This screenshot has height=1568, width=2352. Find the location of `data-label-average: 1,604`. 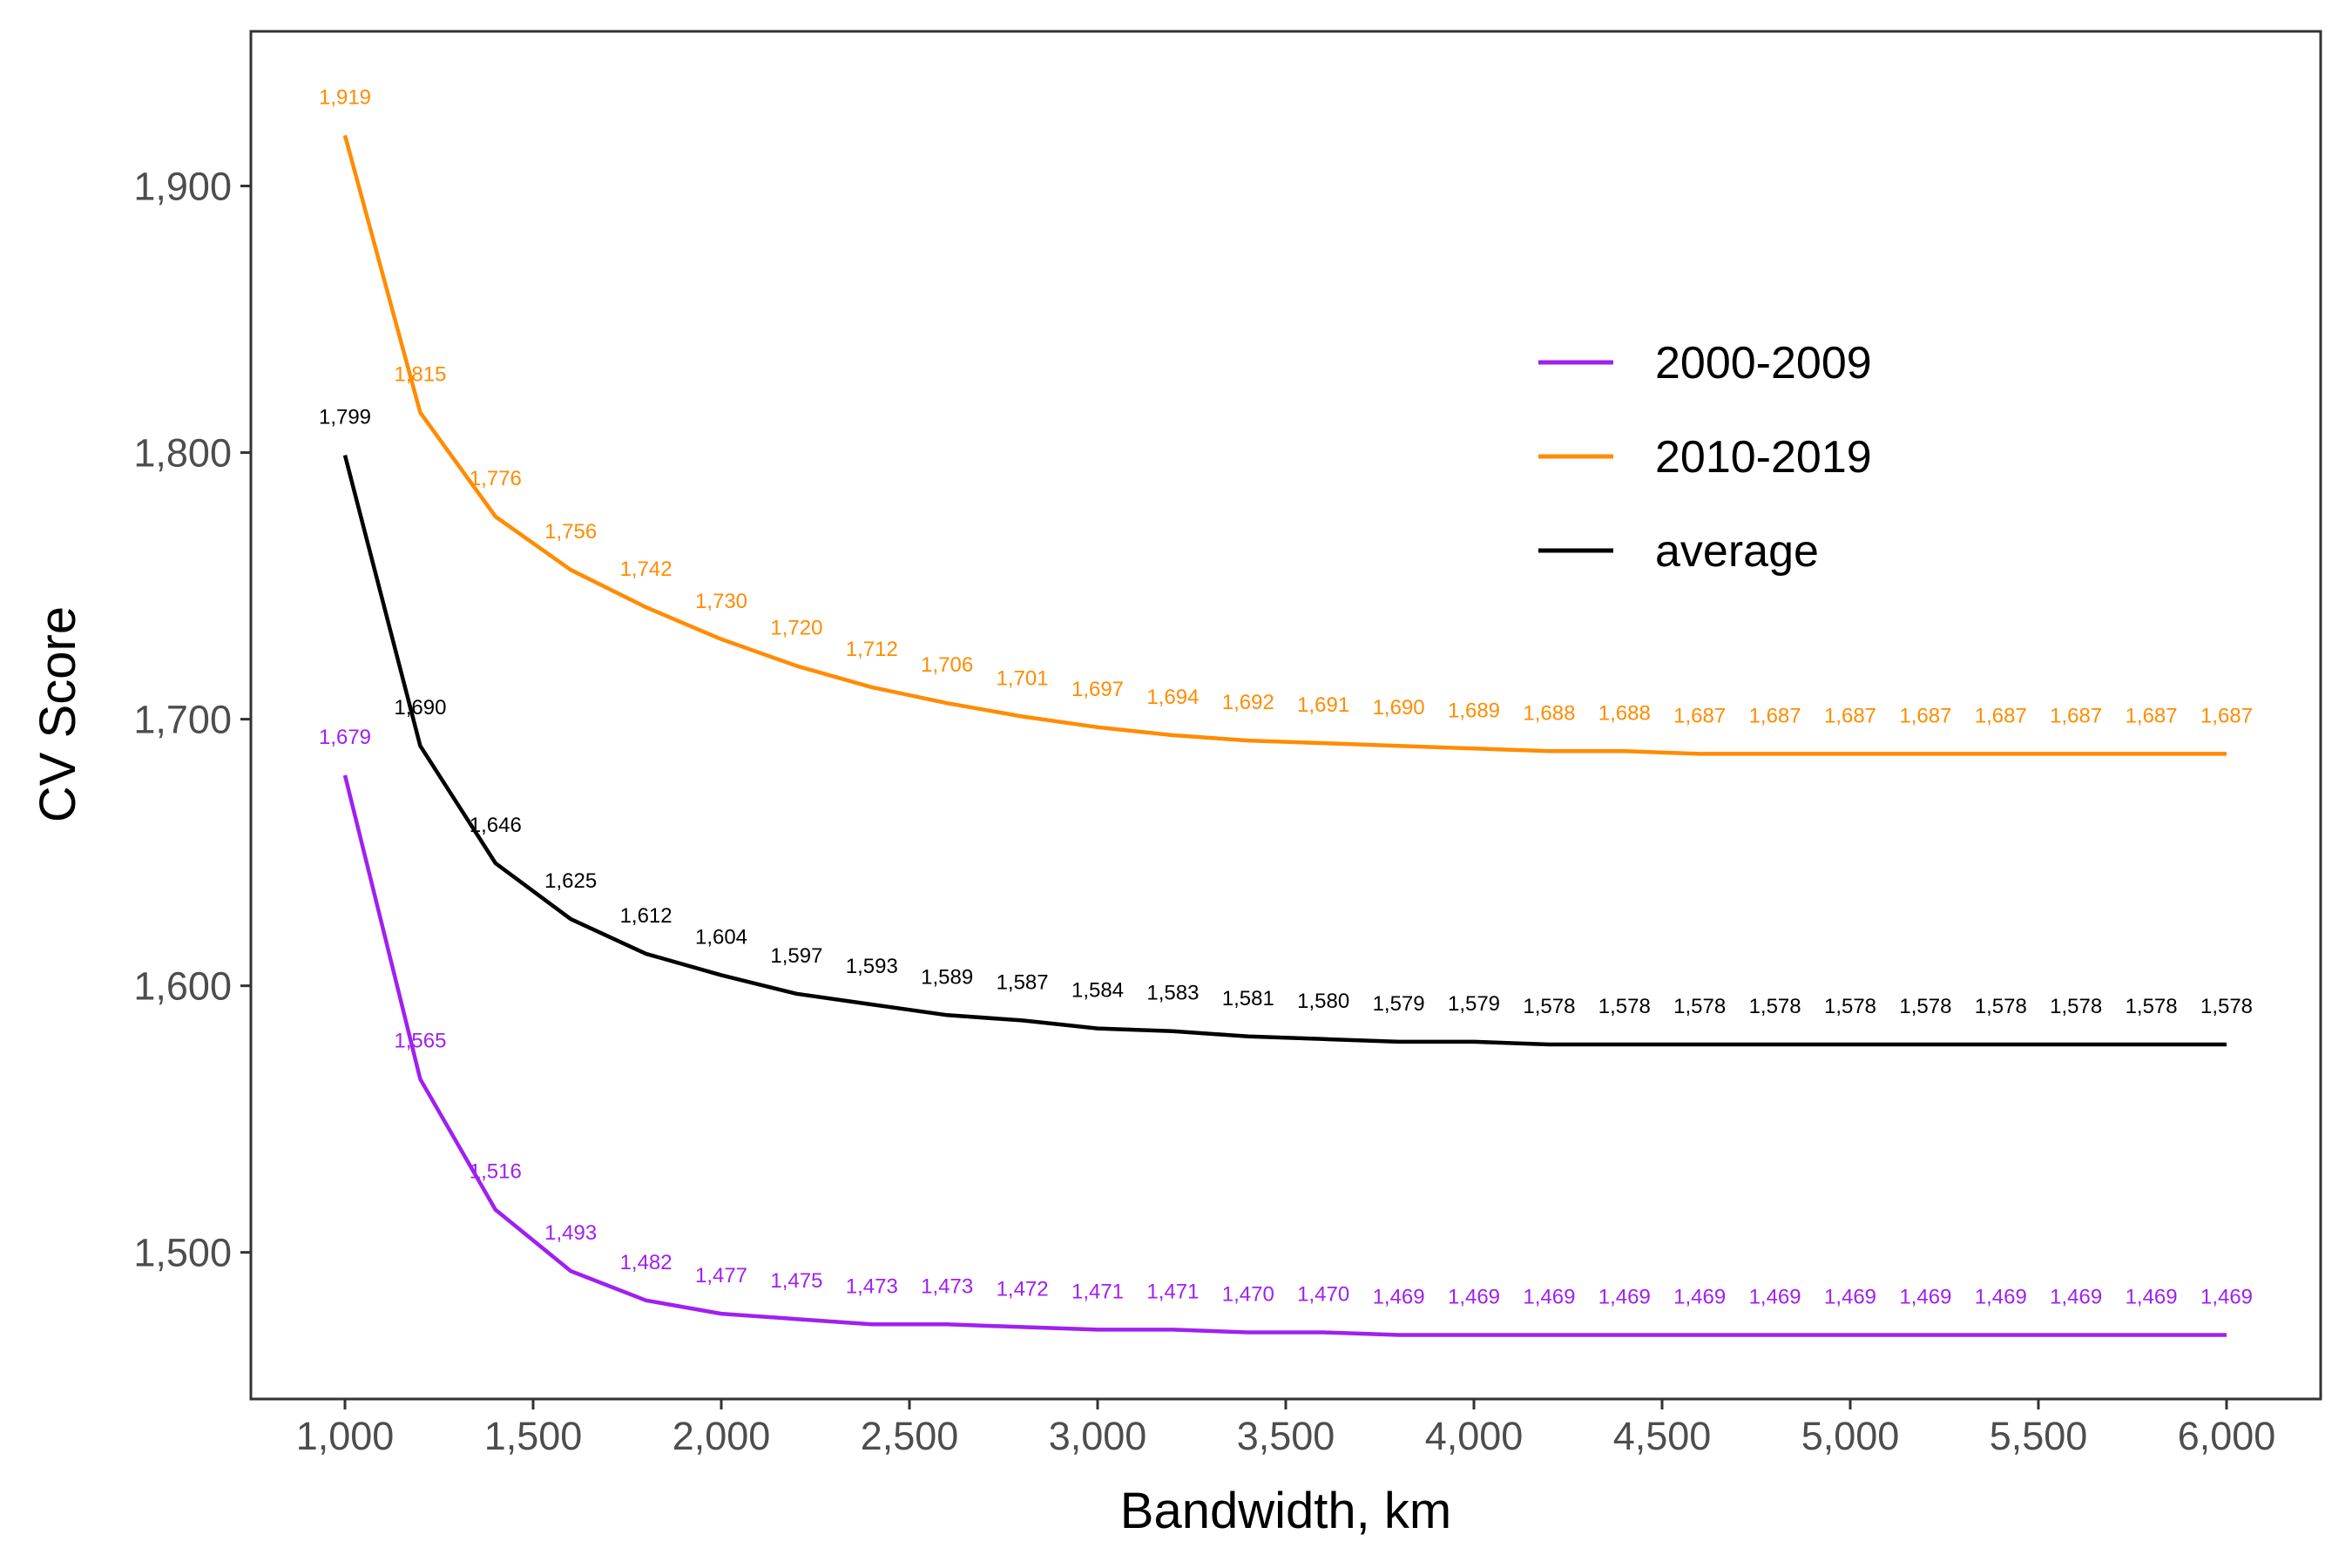

data-label-average: 1,604 is located at coordinates (721, 937).